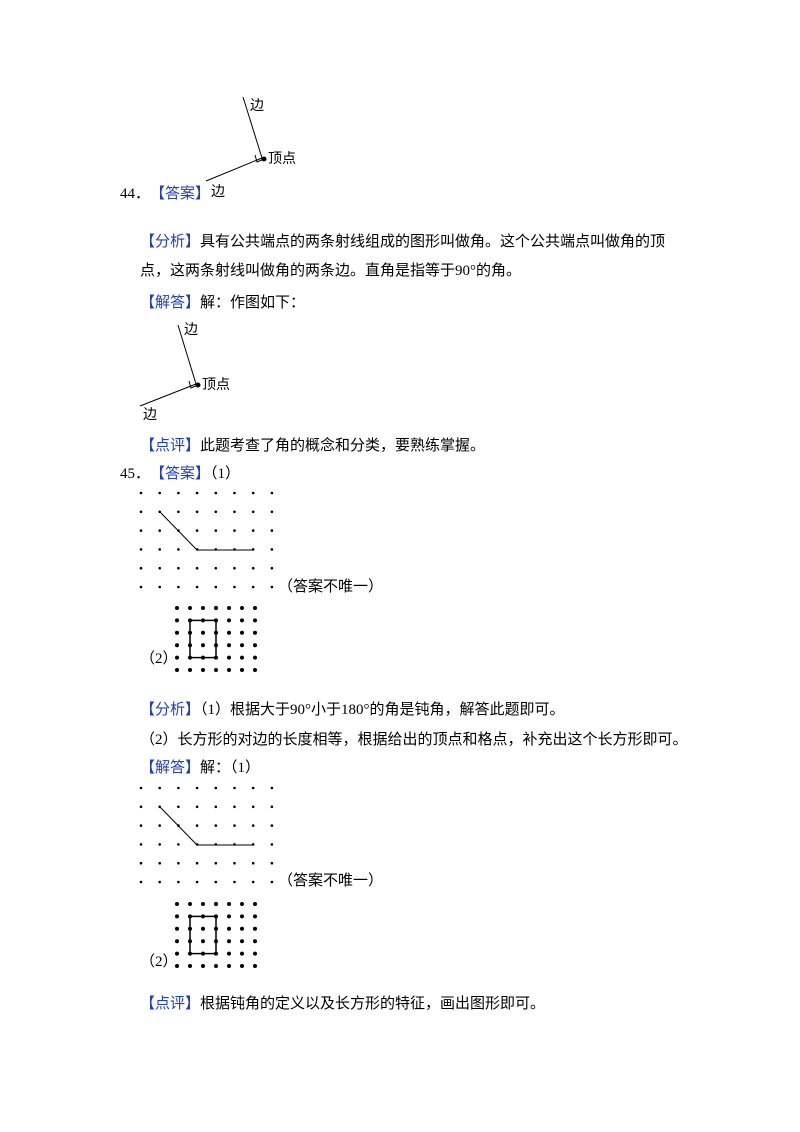  Describe the element at coordinates (159, 962) in the screenshot. I see `part-label: （2）` at that location.